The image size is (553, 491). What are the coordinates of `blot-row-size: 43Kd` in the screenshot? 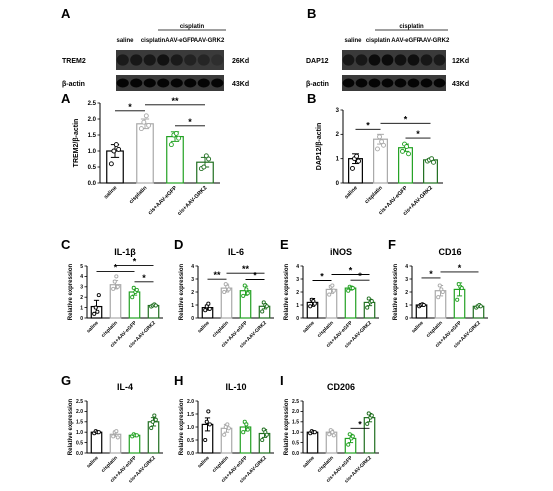 It's located at (240, 84).